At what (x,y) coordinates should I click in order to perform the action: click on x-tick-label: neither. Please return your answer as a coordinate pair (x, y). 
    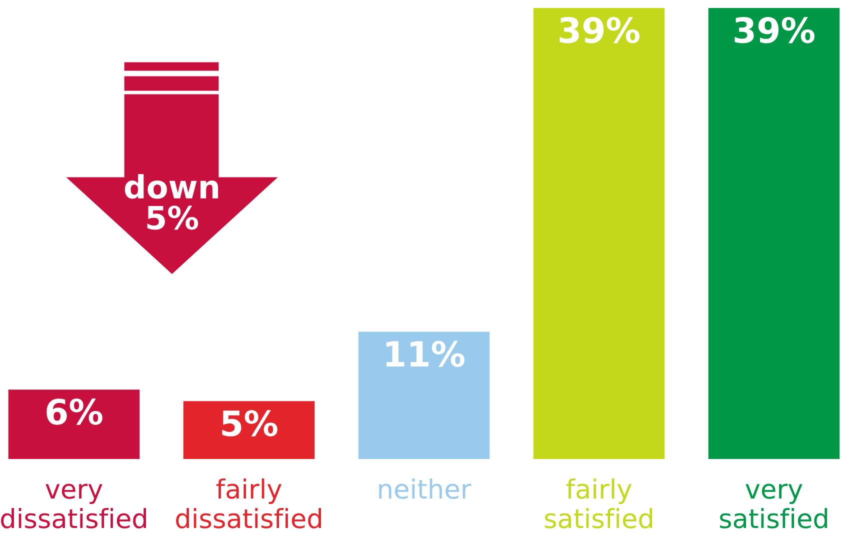
    Looking at the image, I should click on (425, 488).